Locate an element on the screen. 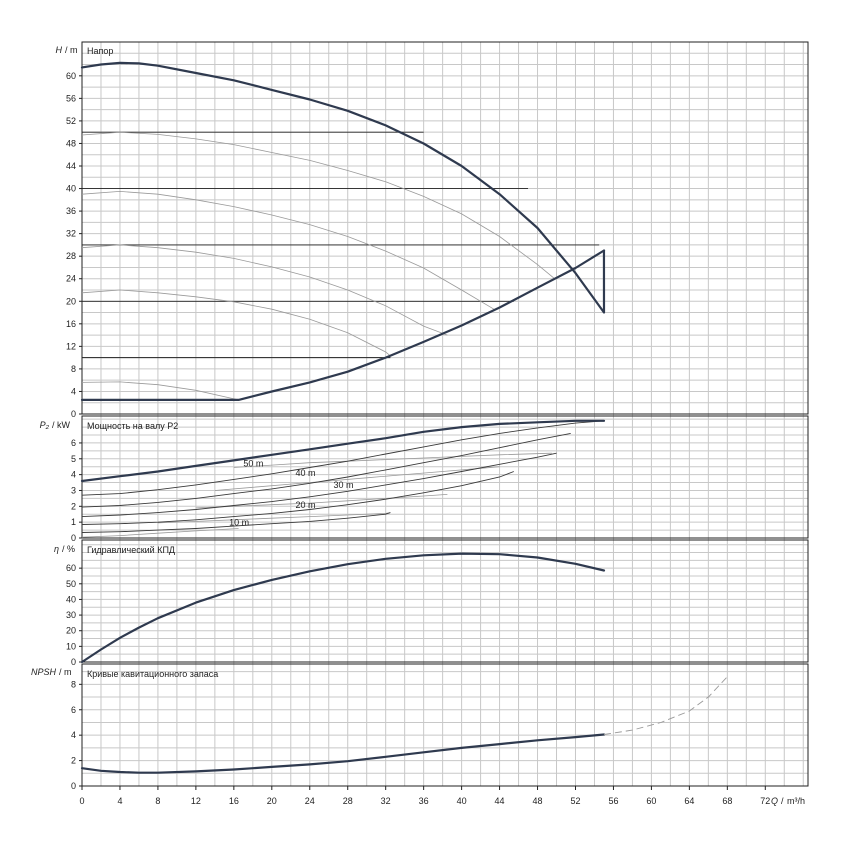 The image size is (850, 850). head-panel-title: Напор is located at coordinates (100, 51).